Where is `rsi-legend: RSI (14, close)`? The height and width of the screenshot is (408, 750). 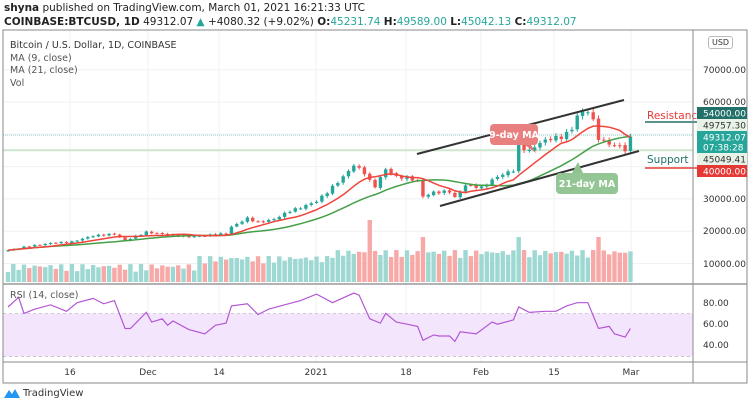
rsi-legend: RSI (14, close) is located at coordinates (44, 295).